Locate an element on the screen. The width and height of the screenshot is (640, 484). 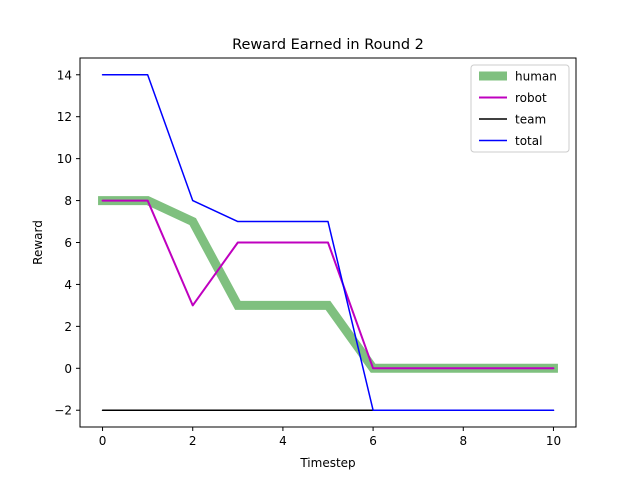
y-tick-label: 12 is located at coordinates (64, 117).